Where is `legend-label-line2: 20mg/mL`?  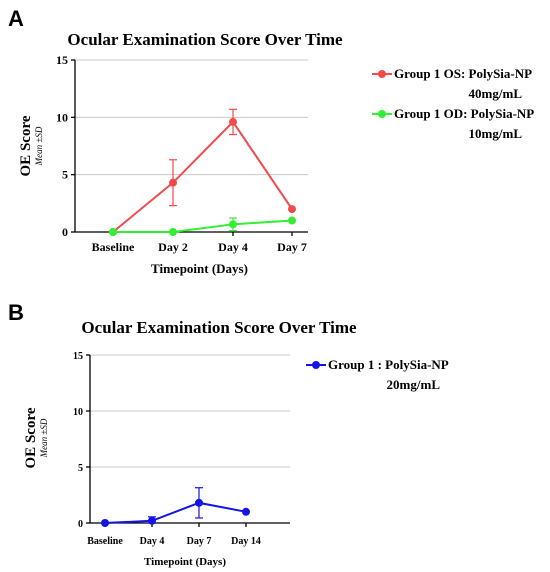 legend-label-line2: 20mg/mL is located at coordinates (414, 384).